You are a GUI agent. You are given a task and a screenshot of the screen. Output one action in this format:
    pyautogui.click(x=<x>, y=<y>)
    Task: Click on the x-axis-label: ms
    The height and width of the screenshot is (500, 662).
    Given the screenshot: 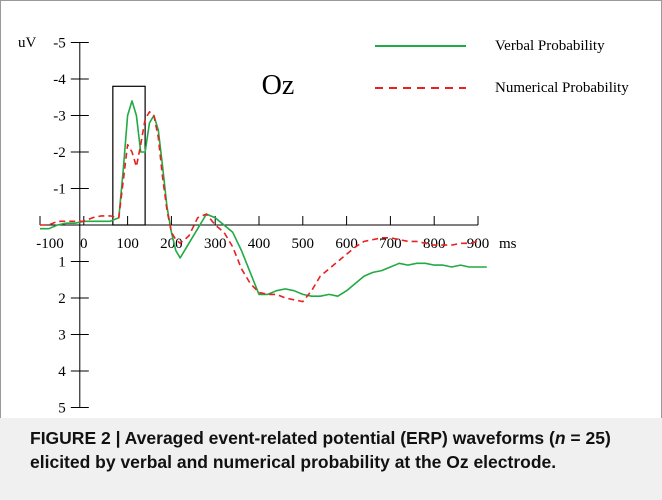 What is the action you would take?
    pyautogui.click(x=508, y=244)
    